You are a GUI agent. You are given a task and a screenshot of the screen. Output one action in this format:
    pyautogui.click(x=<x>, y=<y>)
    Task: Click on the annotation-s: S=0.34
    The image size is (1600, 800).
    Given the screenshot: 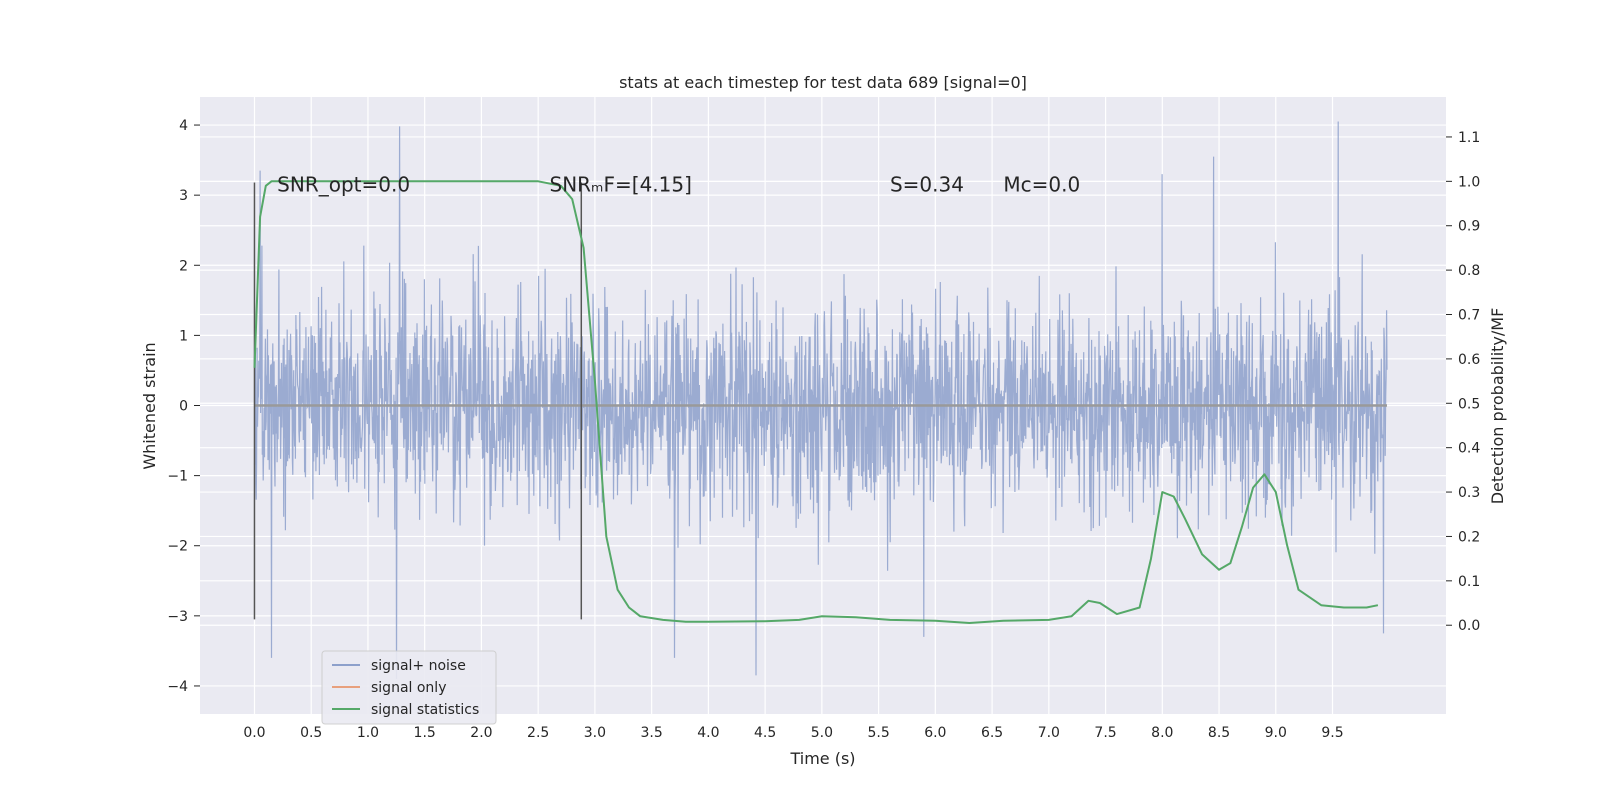 What is the action you would take?
    pyautogui.click(x=927, y=185)
    